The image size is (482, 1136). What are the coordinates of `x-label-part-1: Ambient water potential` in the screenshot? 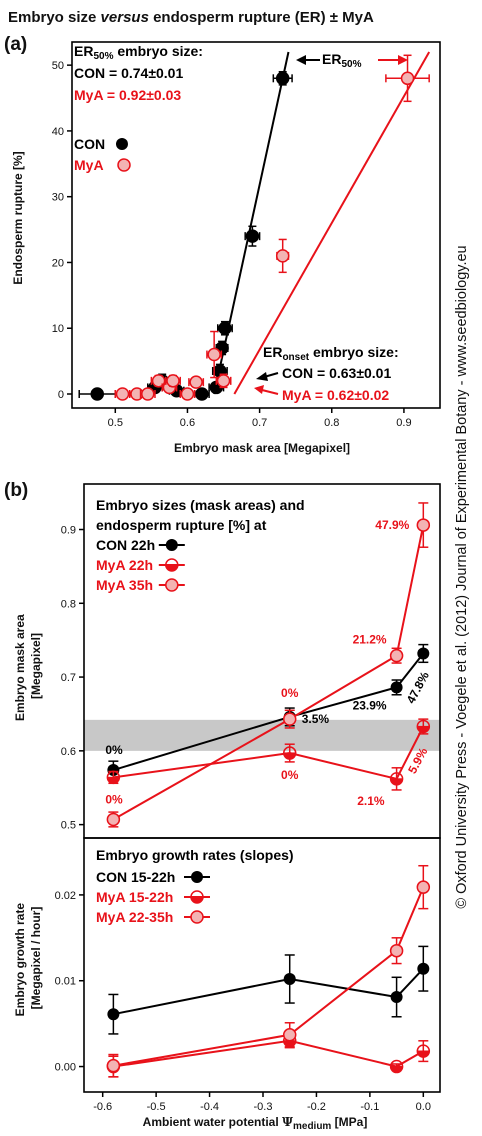 It's located at (212, 1122).